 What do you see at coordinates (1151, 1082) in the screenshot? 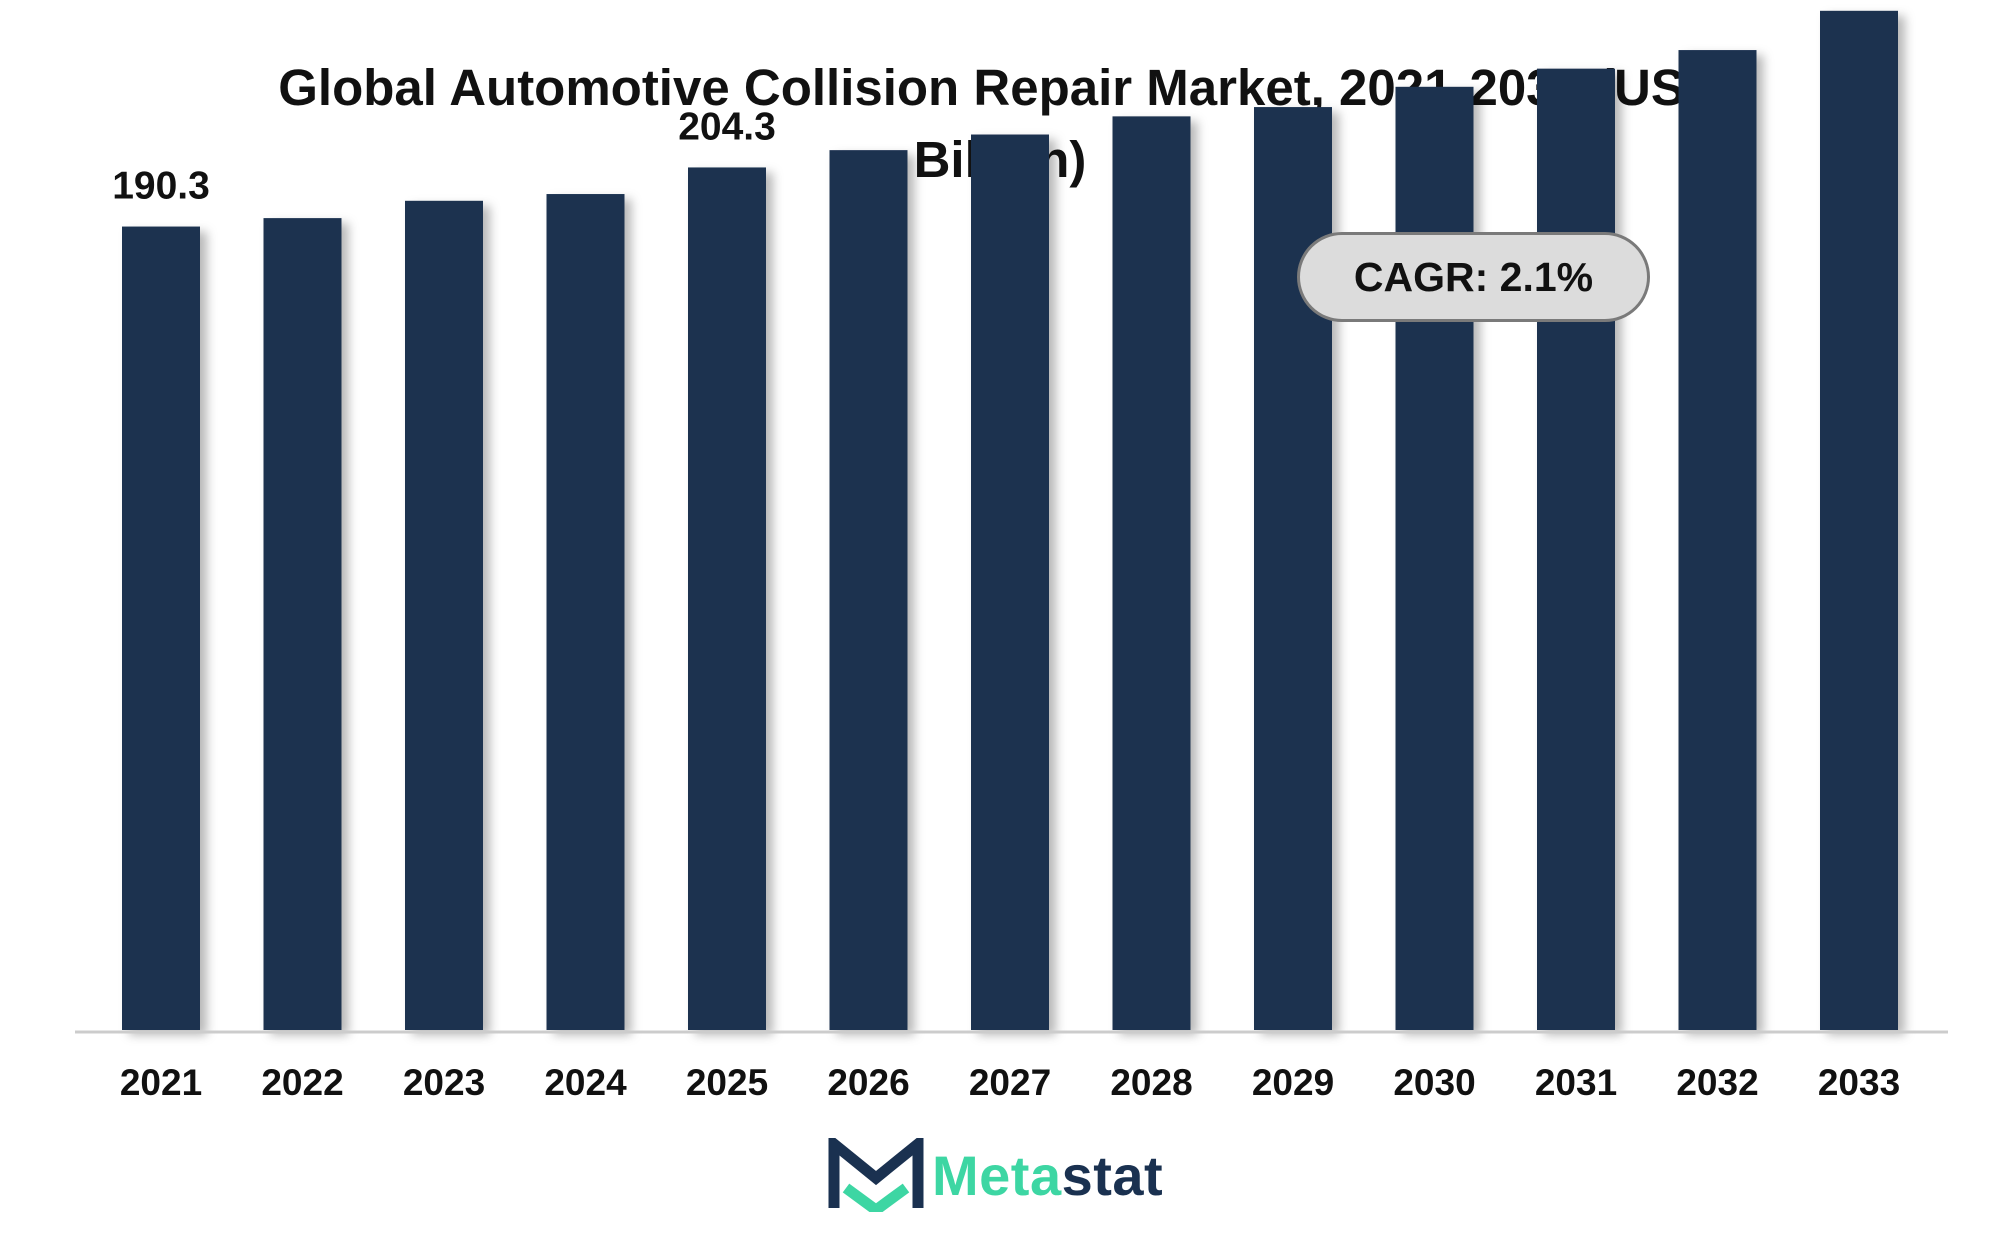
I see `x-tick-label-2028: 2028` at bounding box center [1151, 1082].